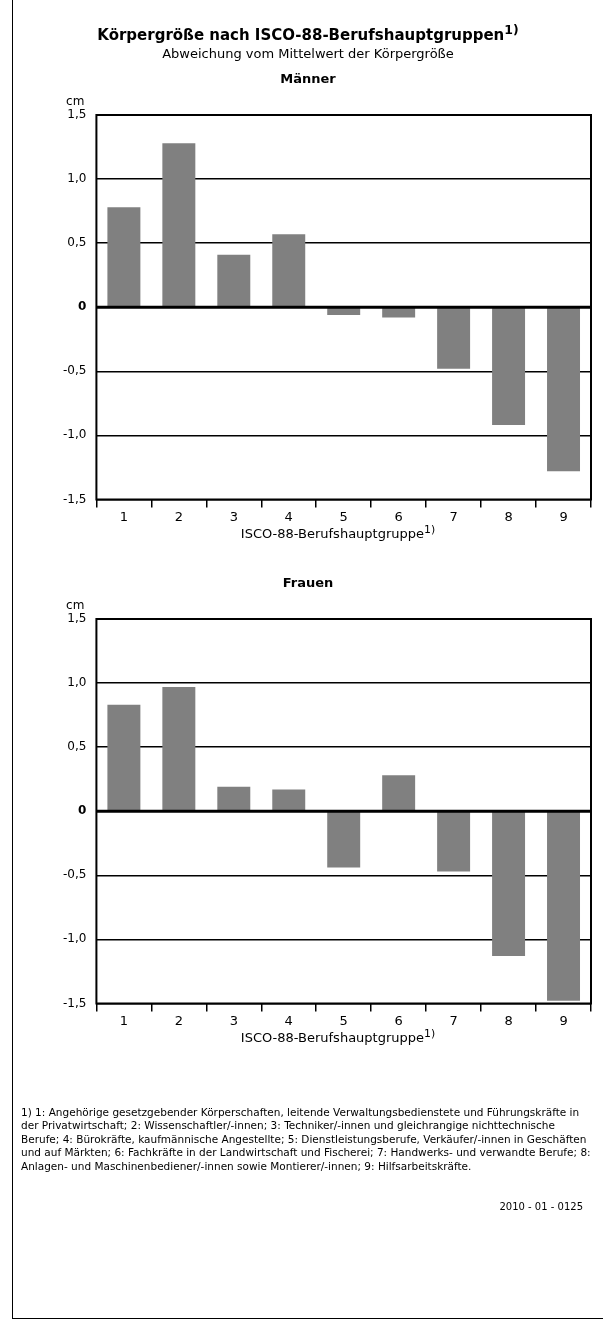 Image resolution: width=615 pixels, height=1327 pixels. What do you see at coordinates (306, 1139) in the screenshot?
I see `text: 1) 1: Angehörige gesetzgebender Körperschaften, leitende Verwaltungsbedienstete und Führungskräfte in der Privatwirtschaft; 2: Wissenschaftler/-innen; 3: Techniker/-innen und gleichrangige nichttechnische Berufe; 4: Bürokräfte, kaufmännische Angestellte; 5: Dienstleistungsberufe, Verkäufer/-innen in Geschäften und auf Märkten; 6: Fachkräfte in der Landwirtschaft und Fischerei; 7: Handwerks- und verwandte Berufe; 8: Anlagen- und Maschinenbediener/-innen sowie Montierer/-innen; 9: Hilfsarbeitskräfte.` at bounding box center [306, 1139].